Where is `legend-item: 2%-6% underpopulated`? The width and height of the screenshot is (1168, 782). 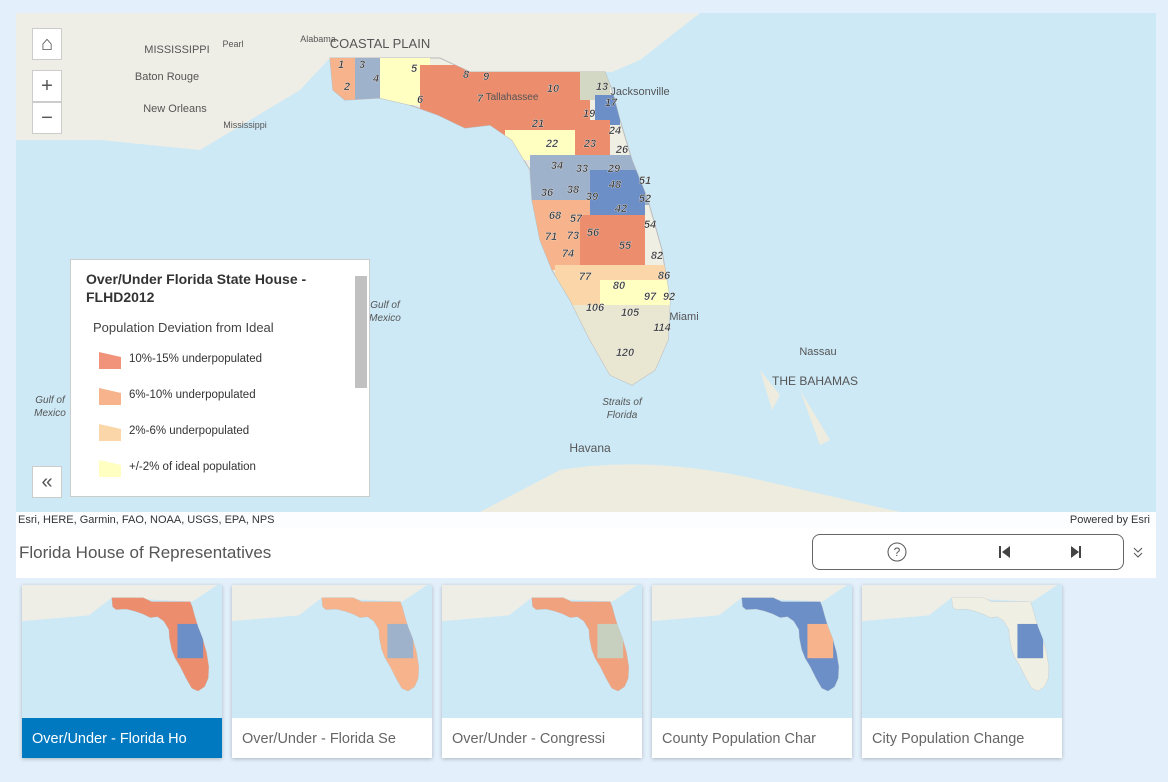
legend-item: 2%-6% underpopulated is located at coordinates (234, 431).